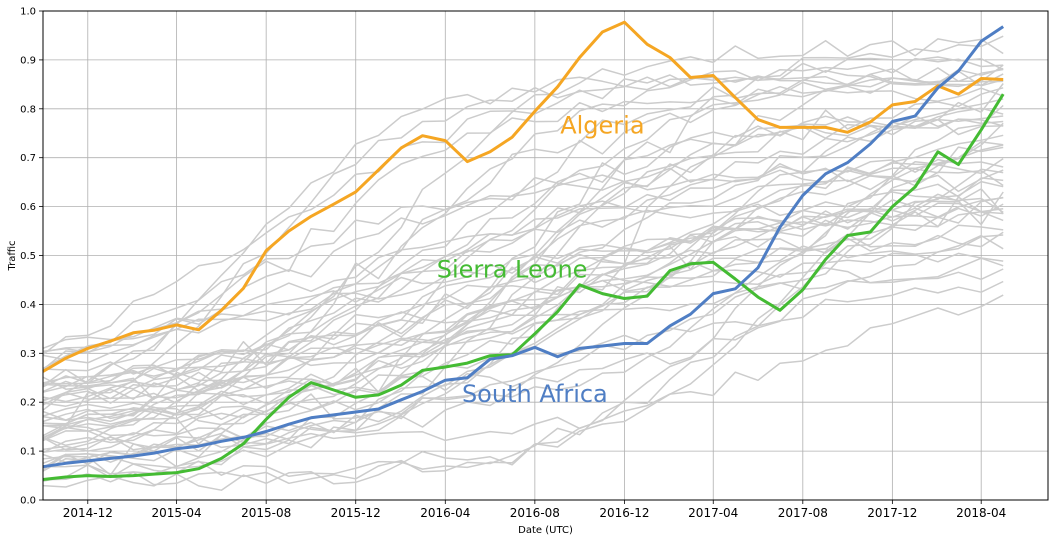 Image resolution: width=1059 pixels, height=541 pixels. Describe the element at coordinates (28, 354) in the screenshot. I see `y-tick-label: 0.3` at that location.